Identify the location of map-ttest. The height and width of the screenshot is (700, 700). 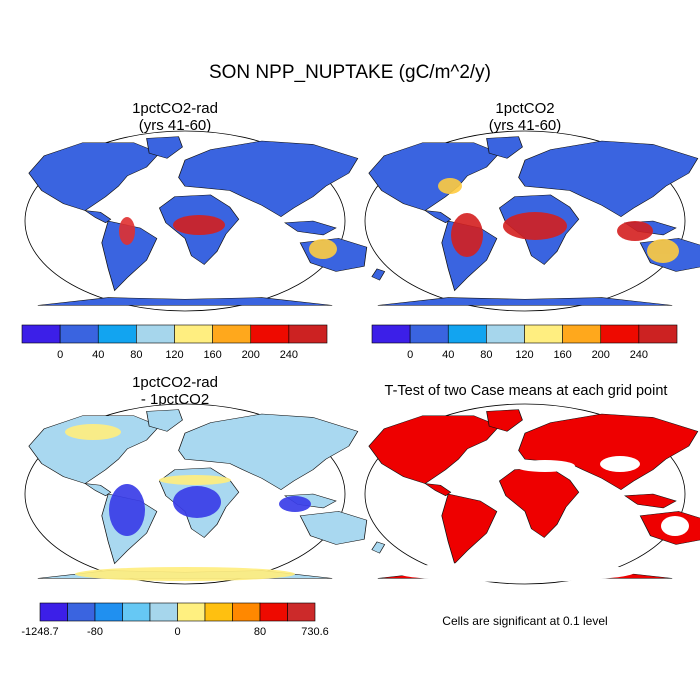
(532, 494).